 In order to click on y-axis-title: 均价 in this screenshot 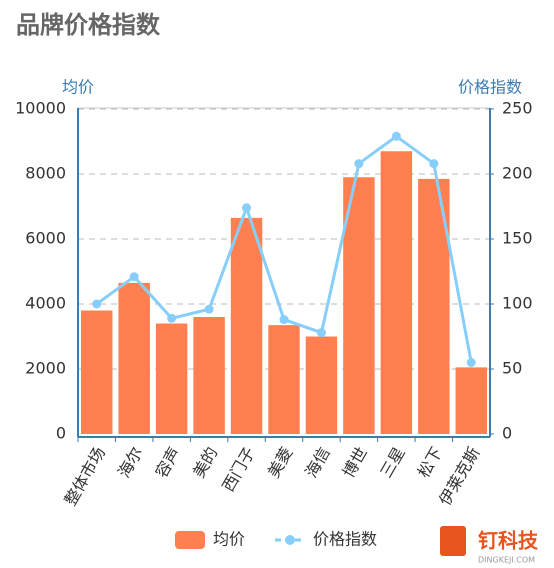, I will do `click(78, 87)`.